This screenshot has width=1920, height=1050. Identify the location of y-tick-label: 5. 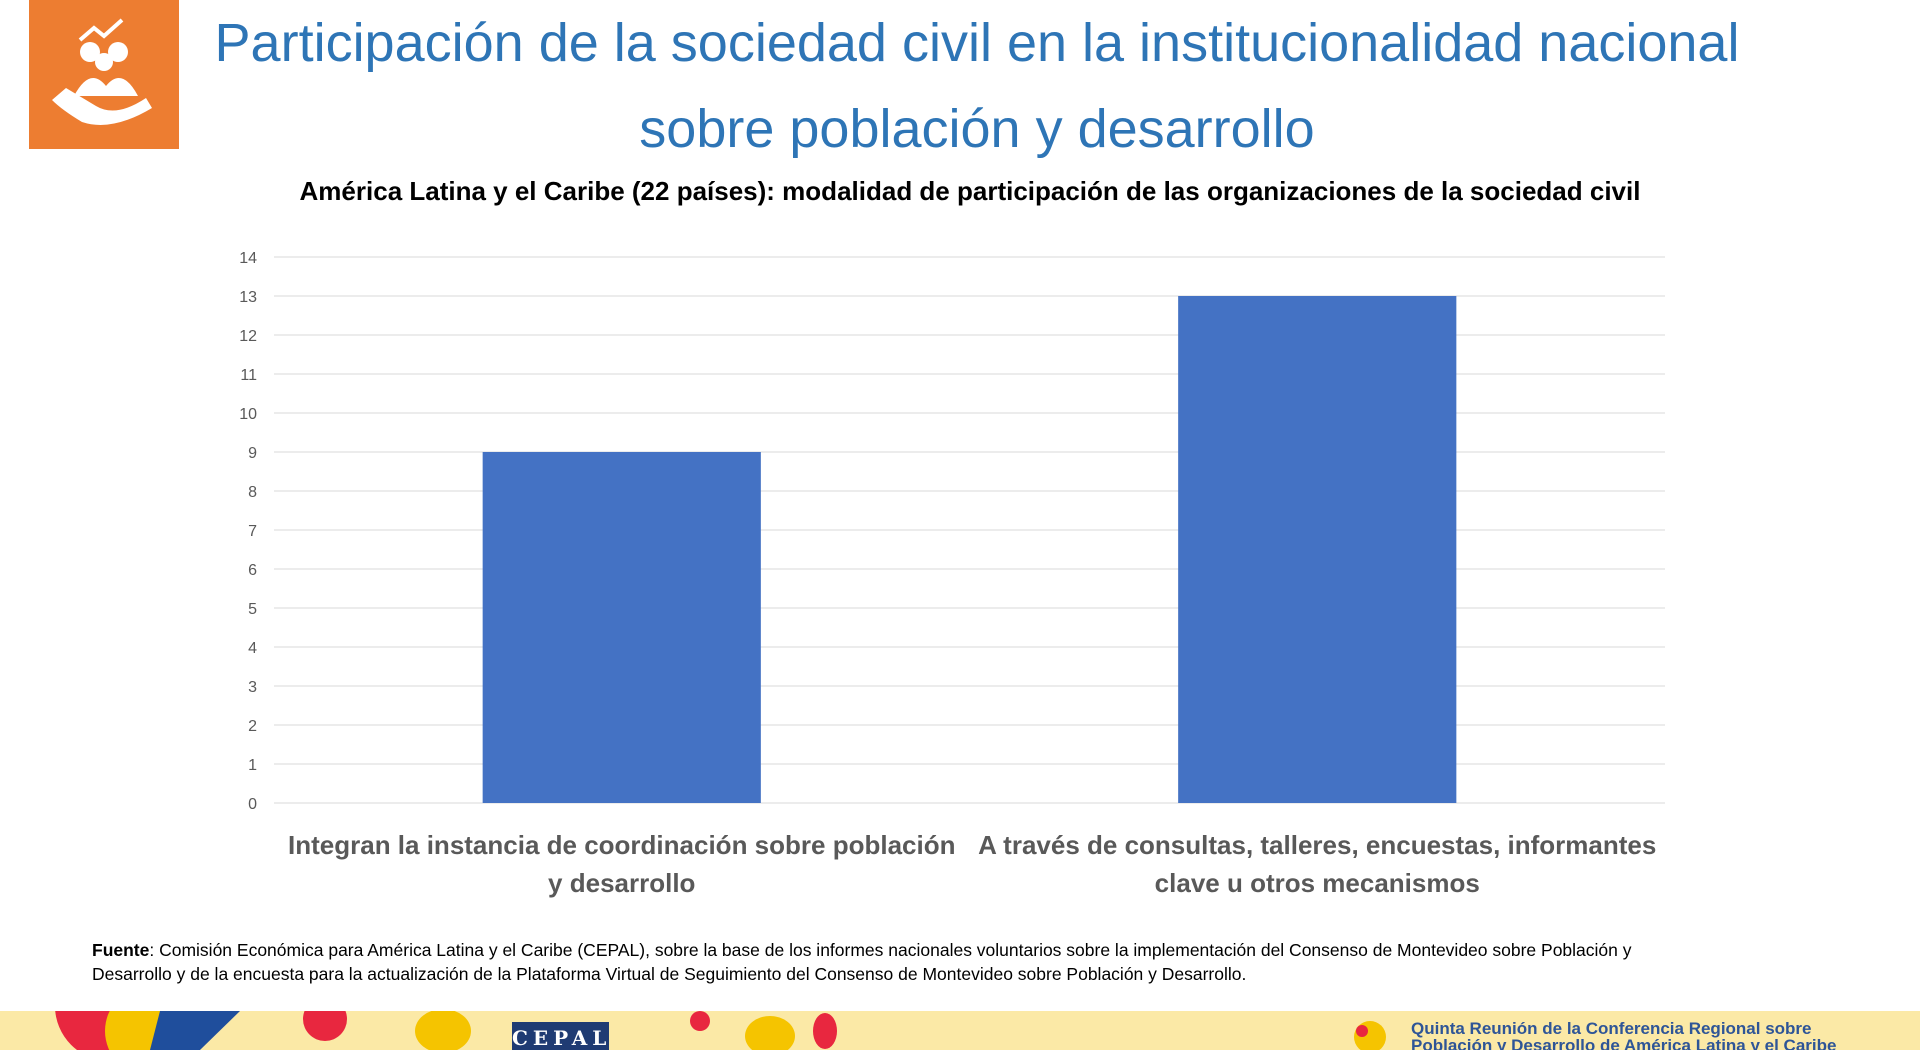
(252, 609).